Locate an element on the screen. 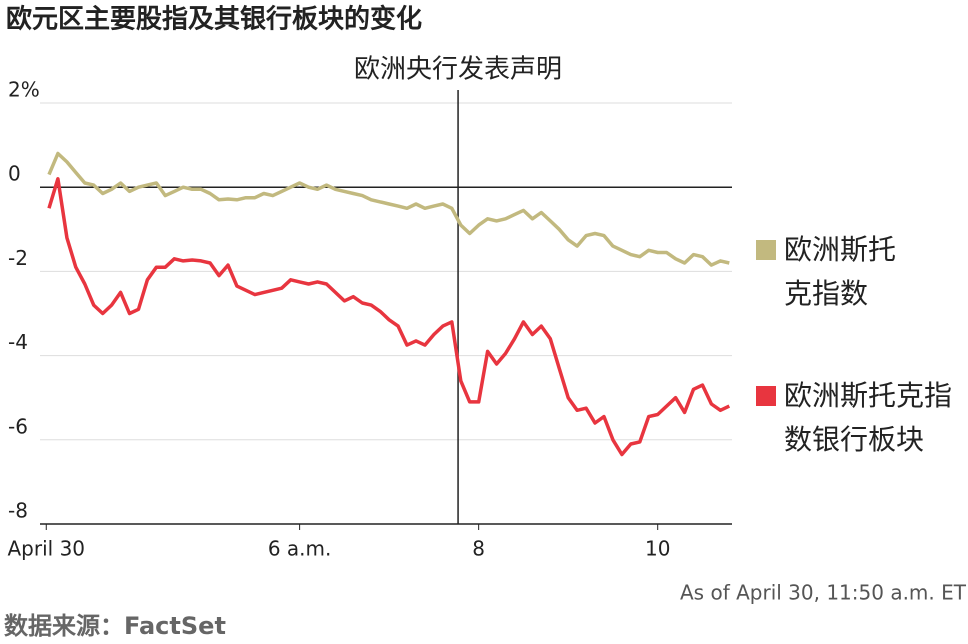  x-tick-label: April 30 is located at coordinates (47, 549).